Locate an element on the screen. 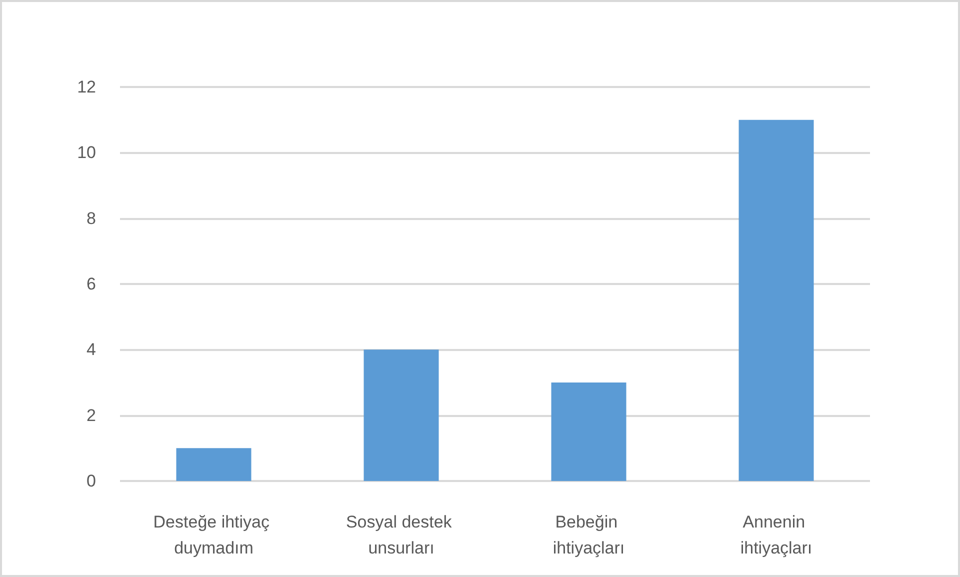  y-tick-label: 12 is located at coordinates (86, 87).